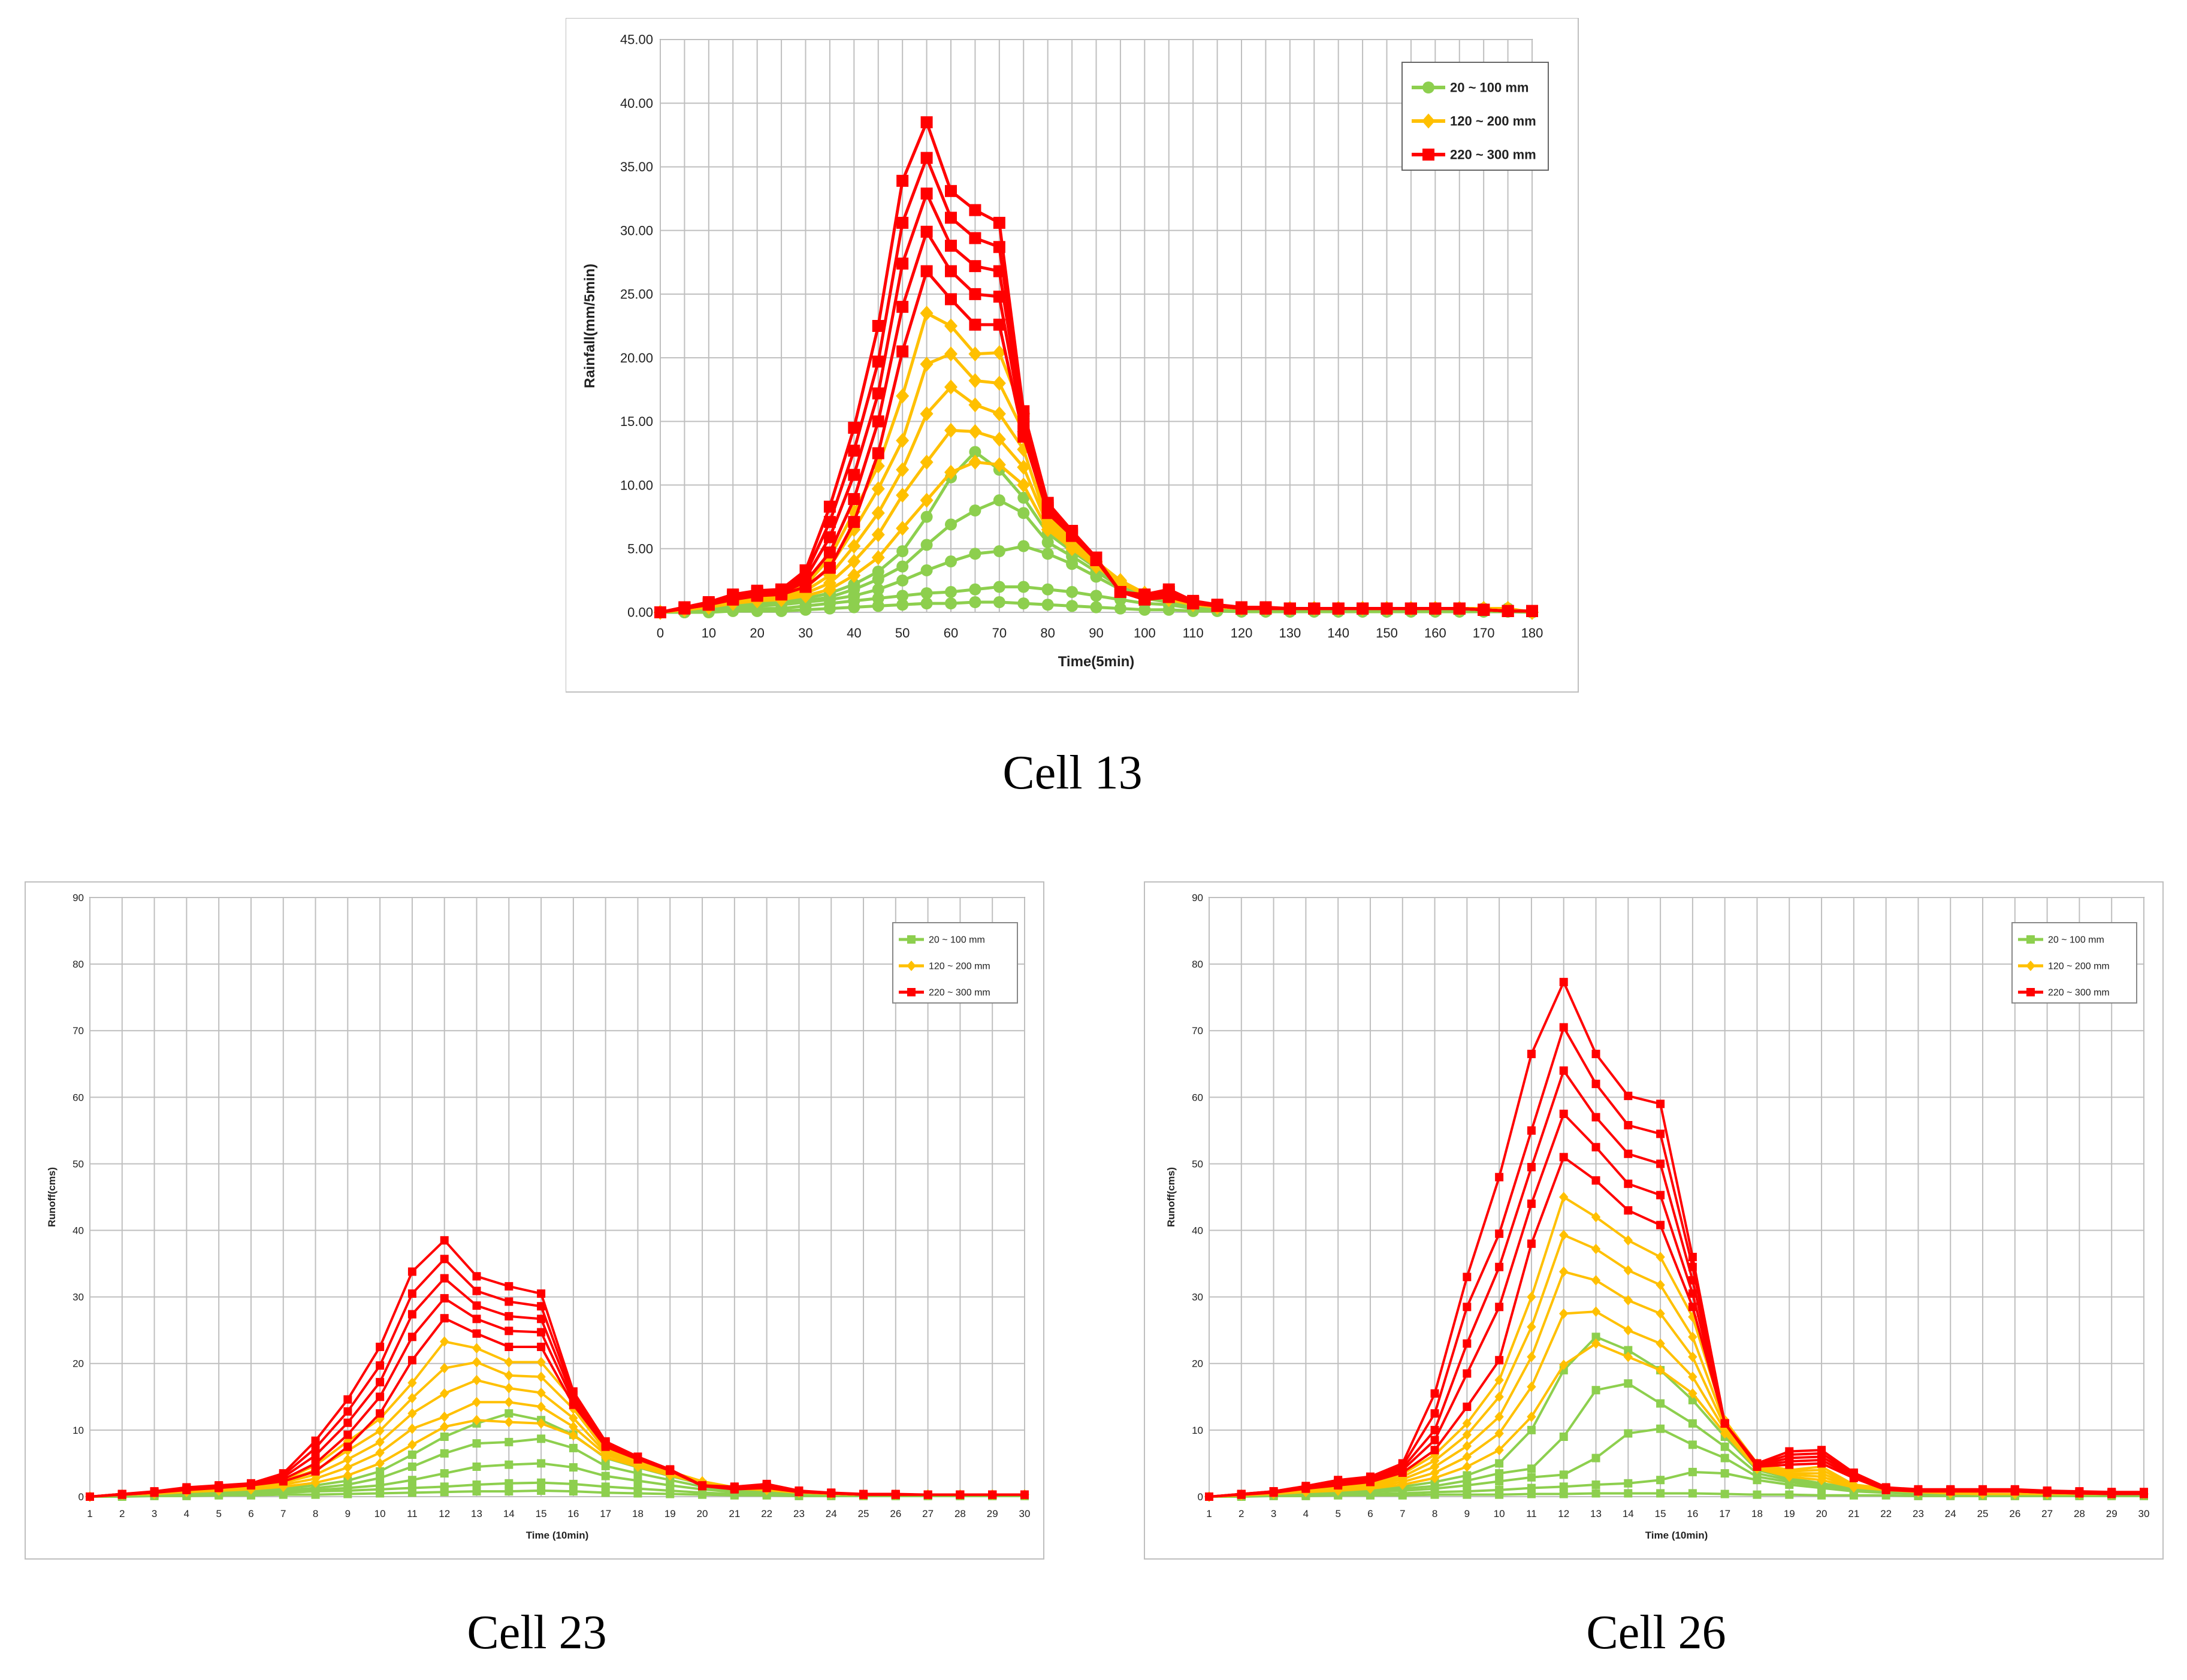 Image resolution: width=2187 pixels, height=1680 pixels. Describe the element at coordinates (2111, 1514) in the screenshot. I see `x-tick-label: 29` at that location.